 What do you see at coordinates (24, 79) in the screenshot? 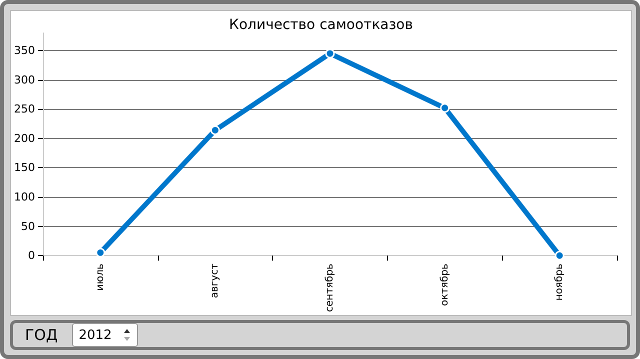
I see `y-tick-label: 300` at bounding box center [24, 79].